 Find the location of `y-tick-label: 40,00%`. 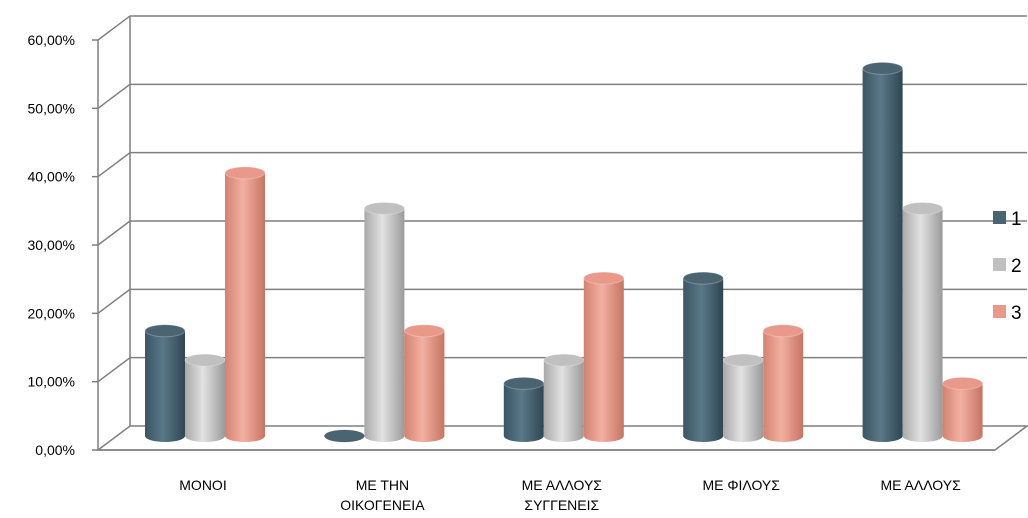

y-tick-label: 40,00% is located at coordinates (51, 177).